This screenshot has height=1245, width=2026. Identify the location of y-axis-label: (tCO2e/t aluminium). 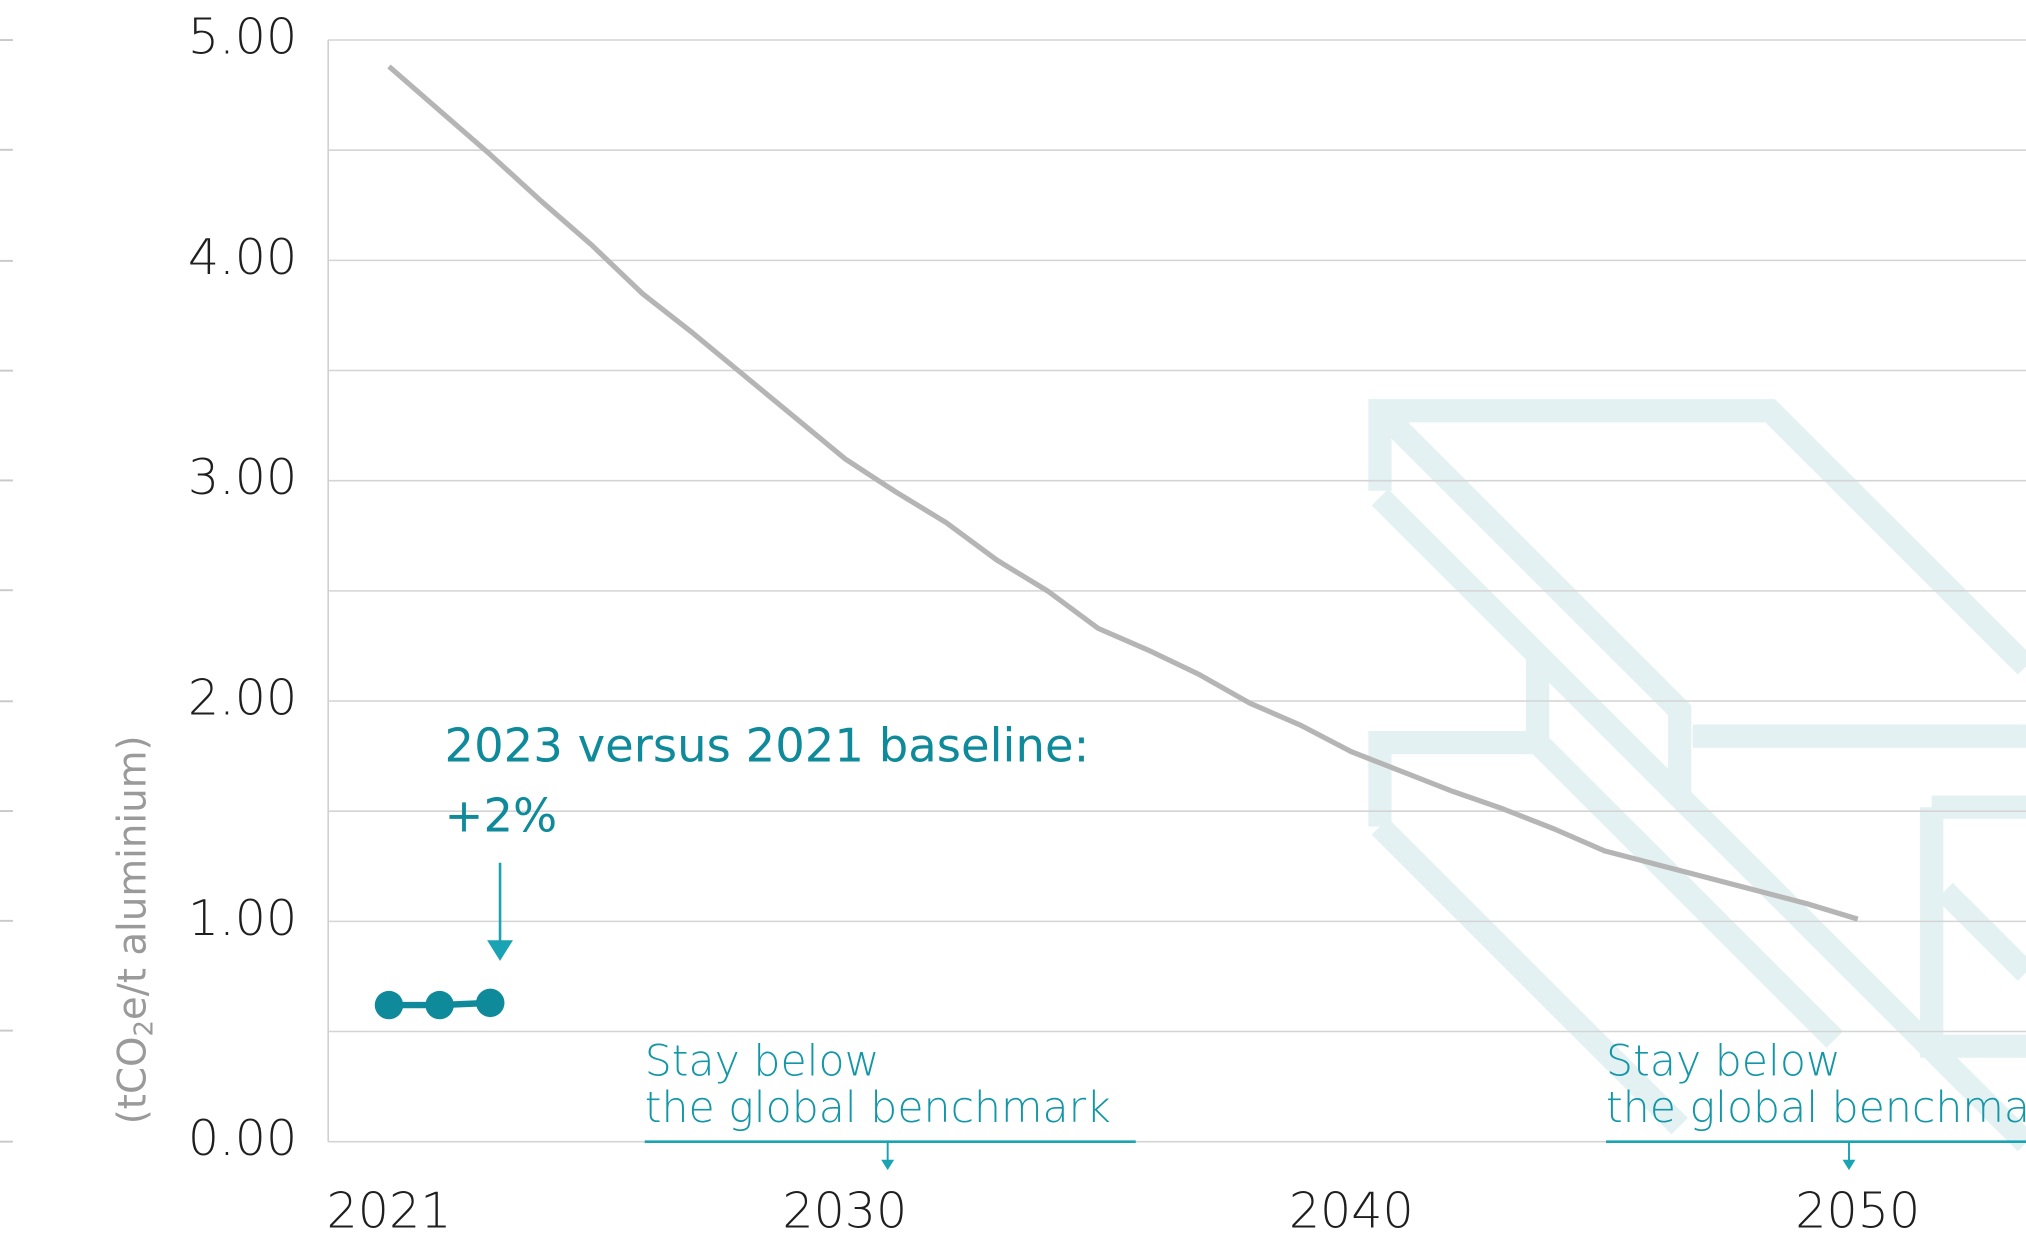
(134, 929).